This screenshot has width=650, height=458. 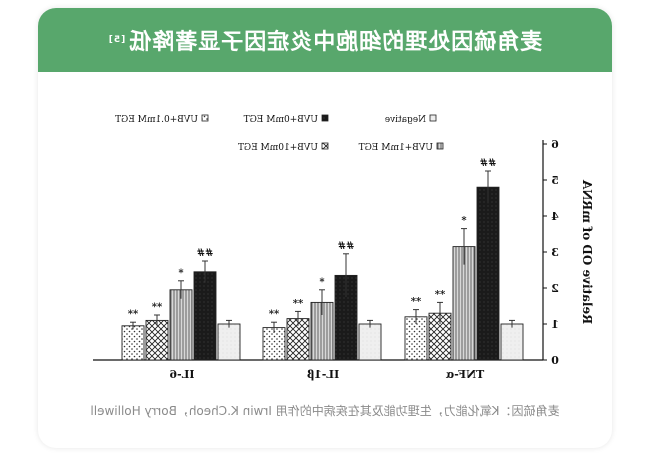 I want to click on y-tick-label: 3, so click(x=555, y=252).